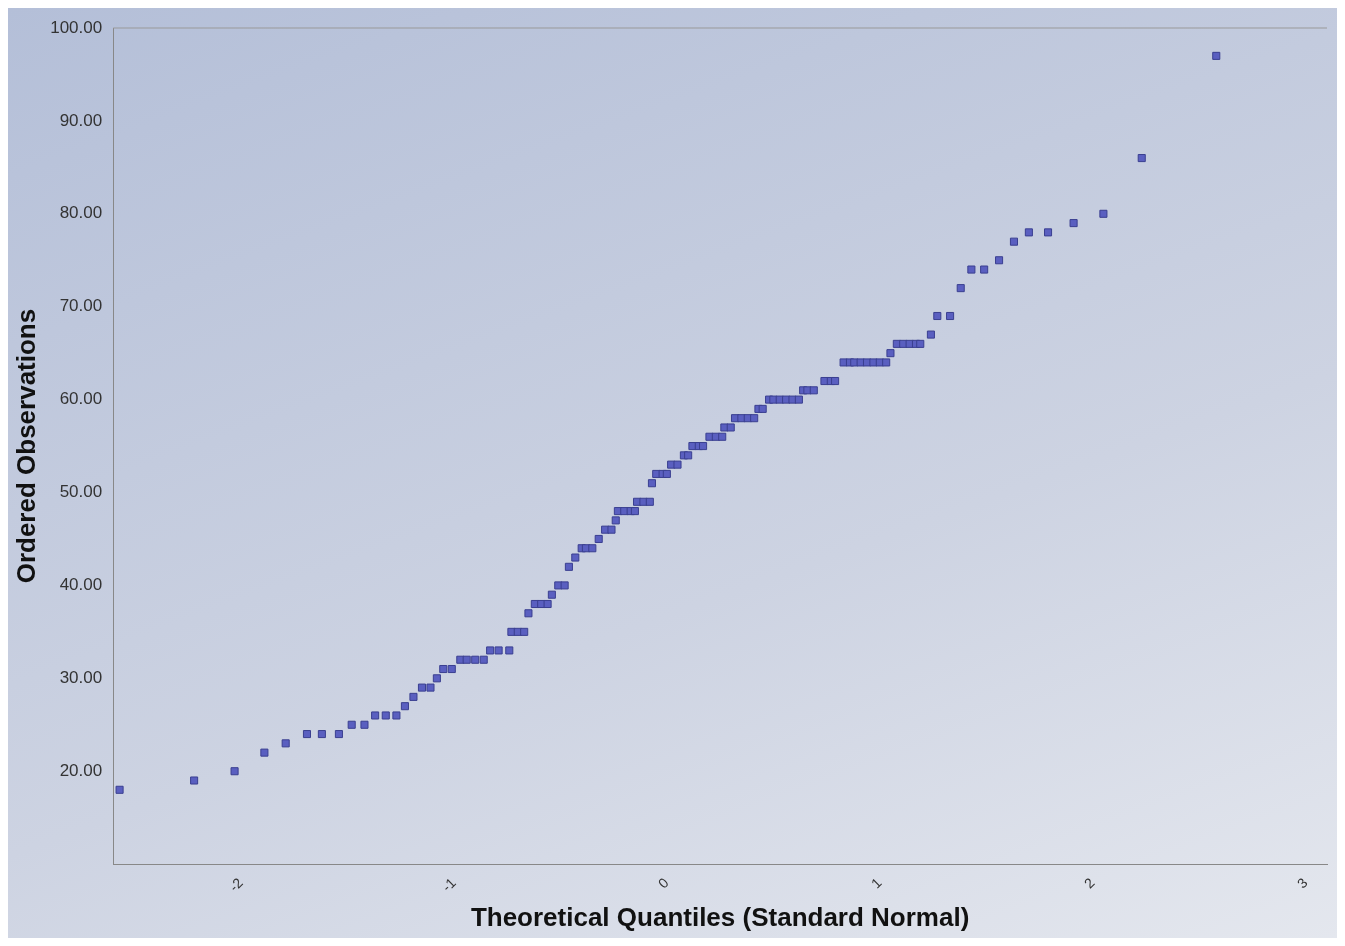  I want to click on y-tick-label: 30.00, so click(81, 677).